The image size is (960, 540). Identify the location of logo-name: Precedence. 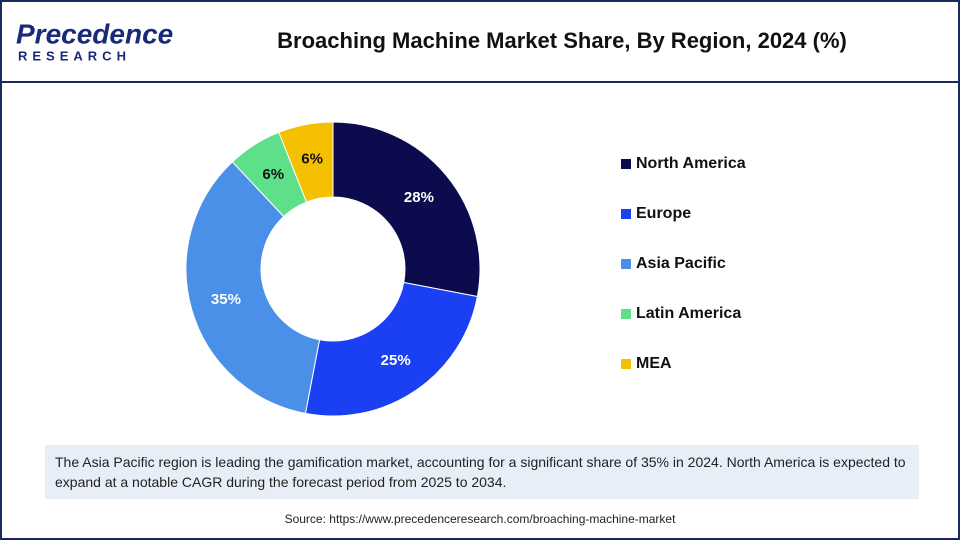
(94, 33).